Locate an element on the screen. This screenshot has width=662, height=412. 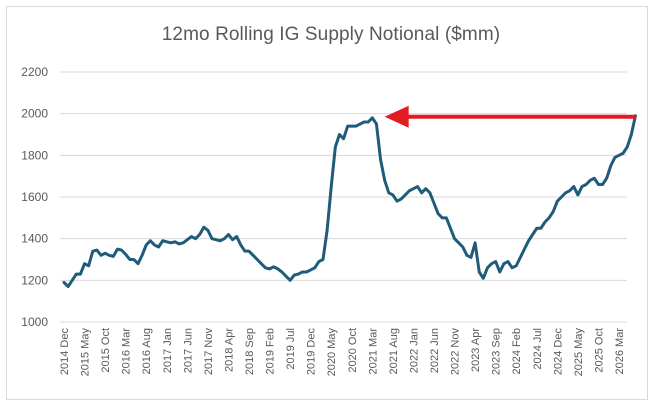
x-tick-label: 2021 Aug is located at coordinates (394, 351).